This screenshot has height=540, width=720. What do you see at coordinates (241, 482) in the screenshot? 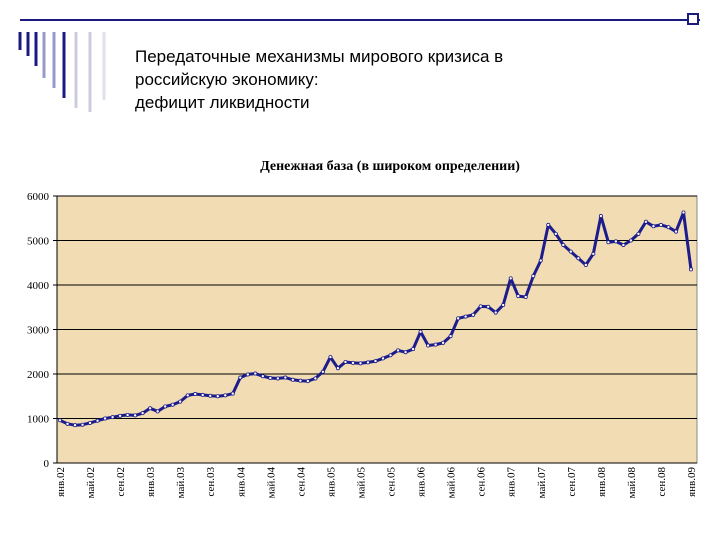
I see `x-tick-label: янв.04` at bounding box center [241, 482].